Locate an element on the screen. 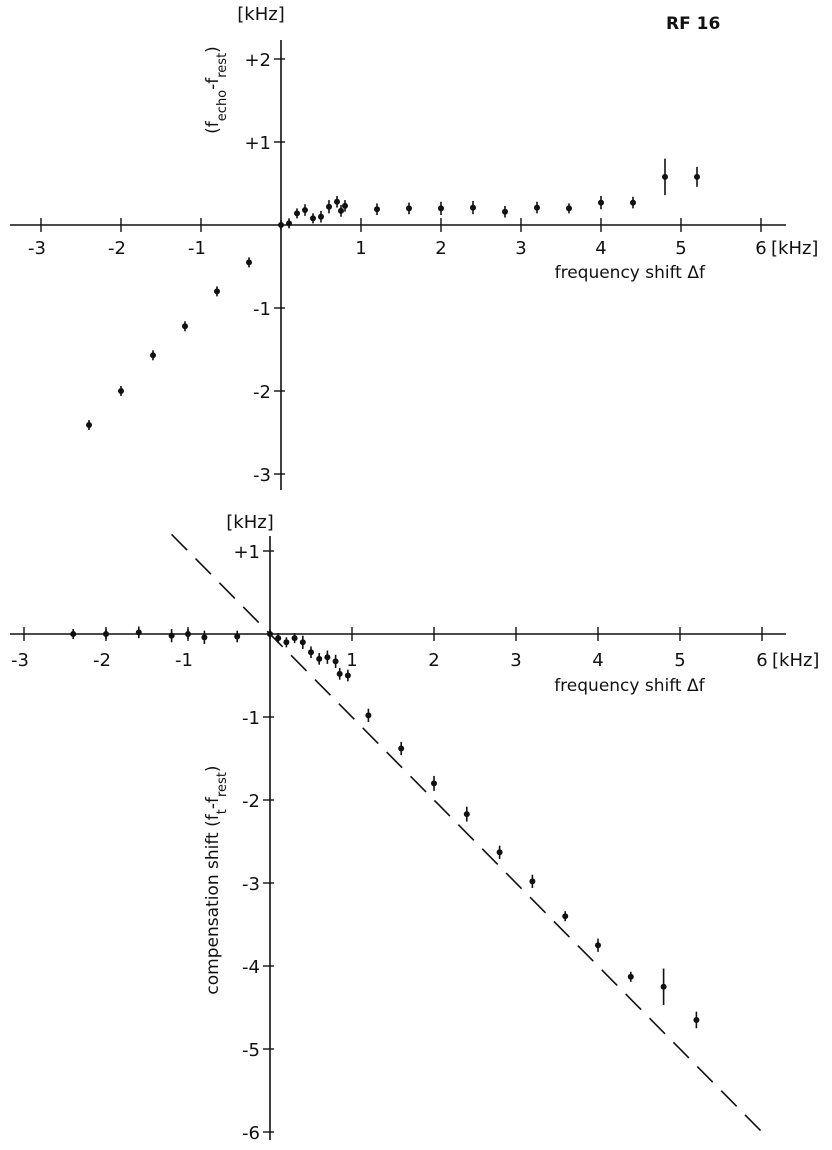 The height and width of the screenshot is (1150, 832). y-axis-title: compensation shift (ft-frest) is located at coordinates (216, 879).